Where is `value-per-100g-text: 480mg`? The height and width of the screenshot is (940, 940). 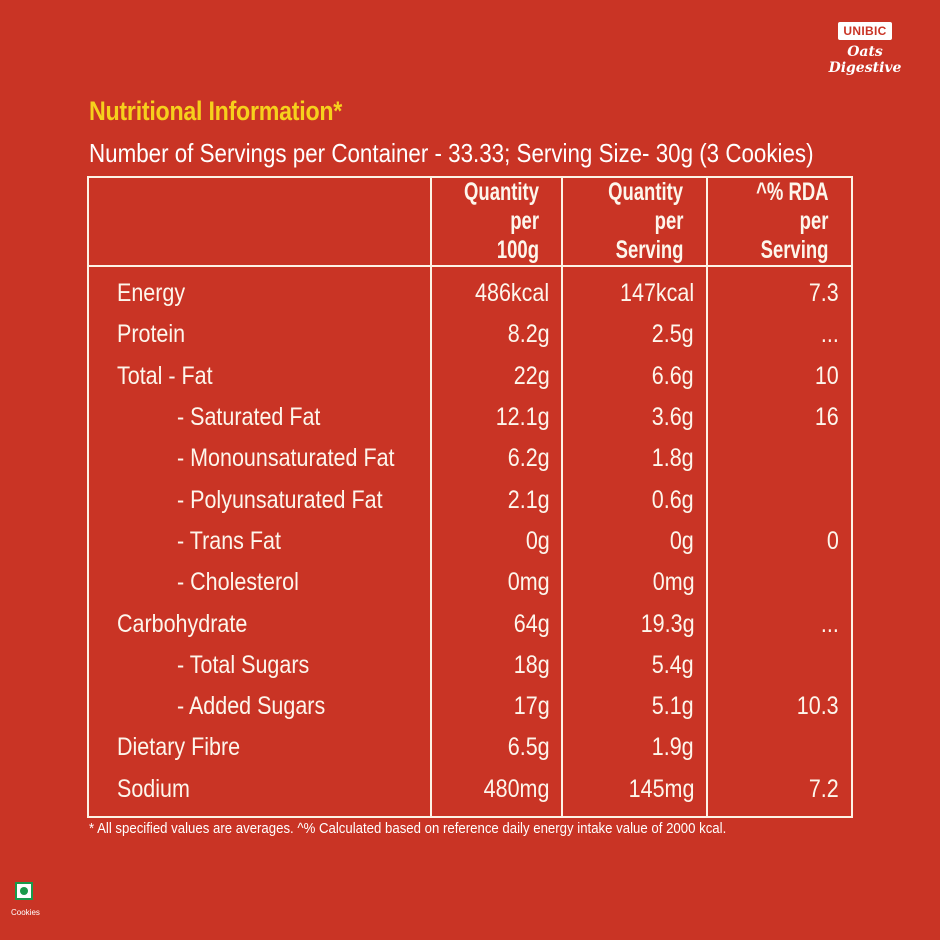 value-per-100g-text: 480mg is located at coordinates (516, 788).